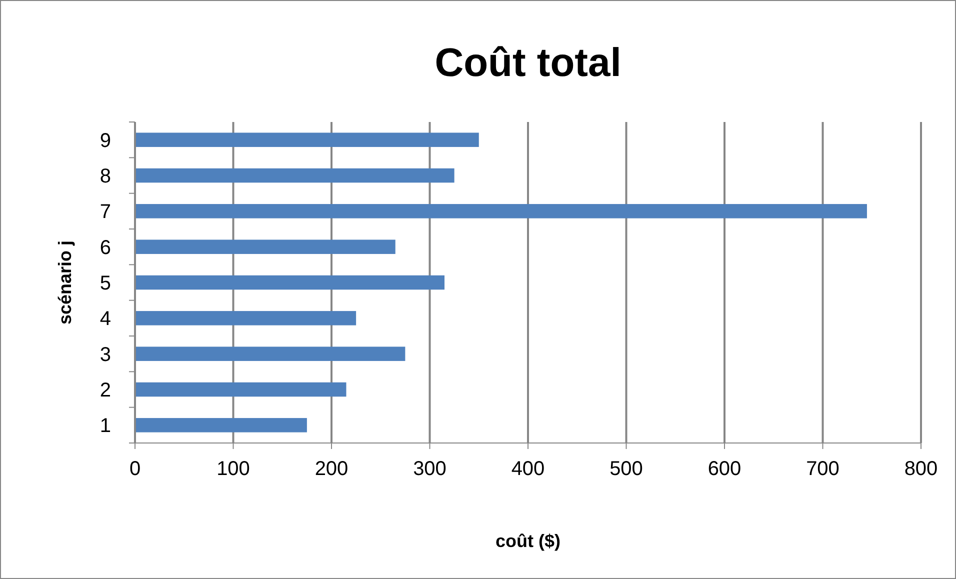 This screenshot has width=956, height=579. Describe the element at coordinates (105, 319) in the screenshot. I see `y-tick-label: 4` at that location.